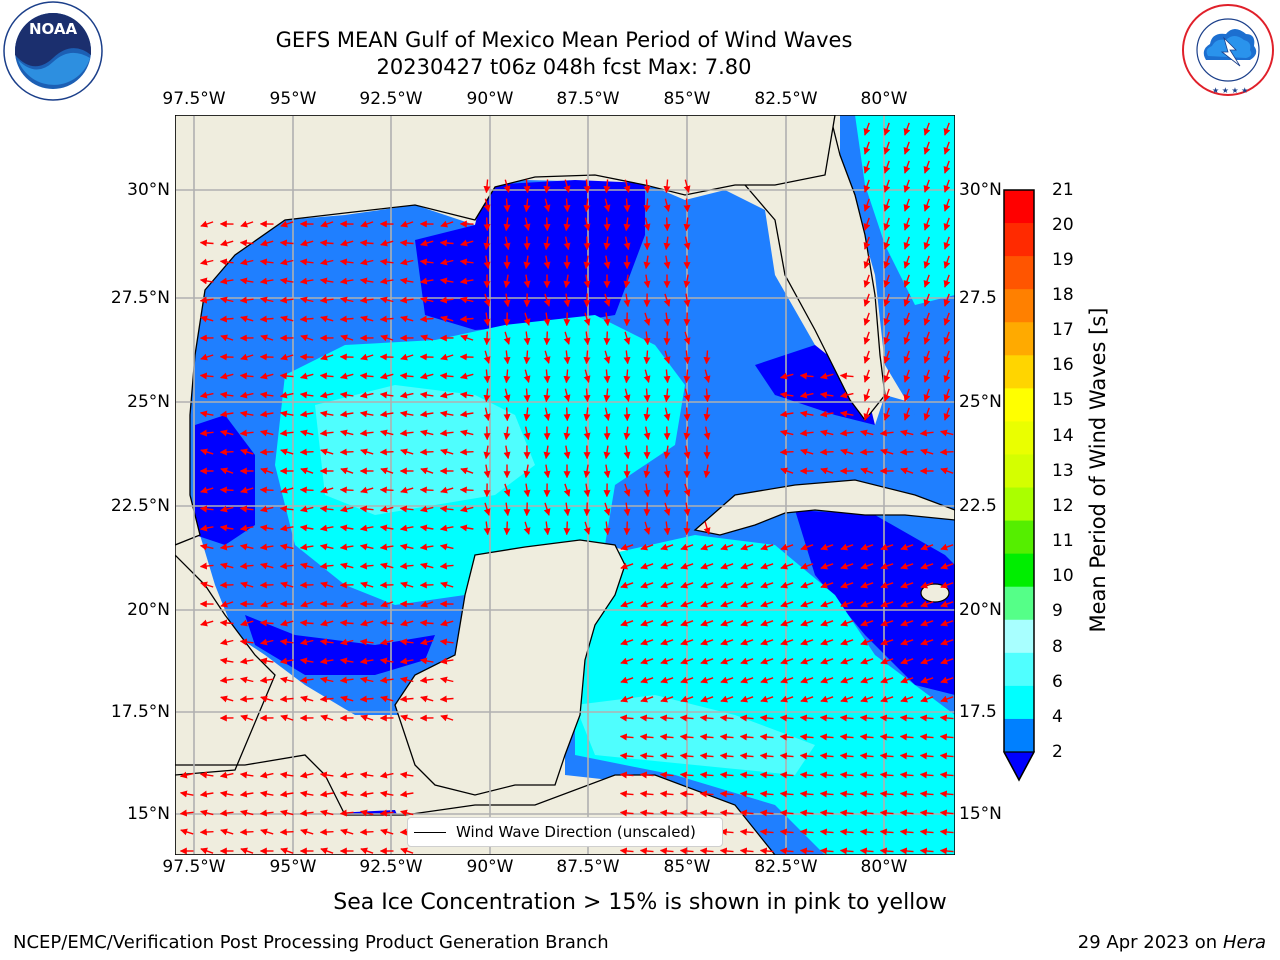 The width and height of the screenshot is (1280, 960). What do you see at coordinates (794, 268) in the screenshot?
I see `florida-land` at bounding box center [794, 268].